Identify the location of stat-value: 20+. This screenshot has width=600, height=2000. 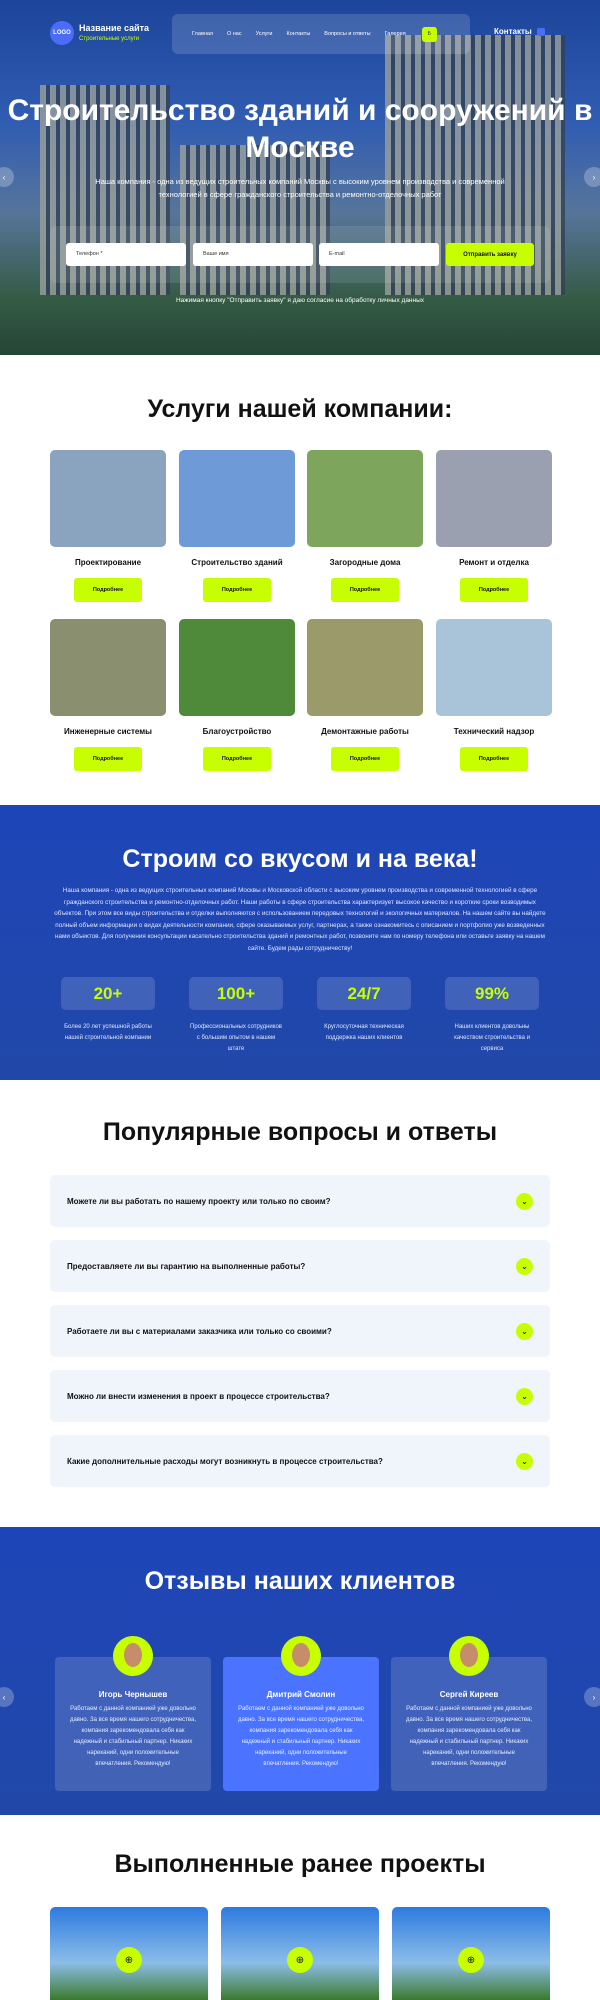
(108, 993).